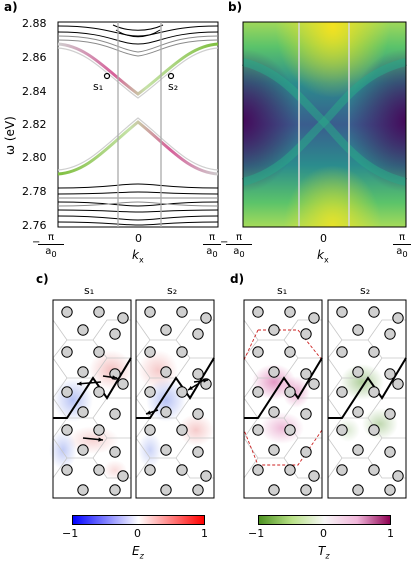  I want to click on marker-s2, so click(171, 76).